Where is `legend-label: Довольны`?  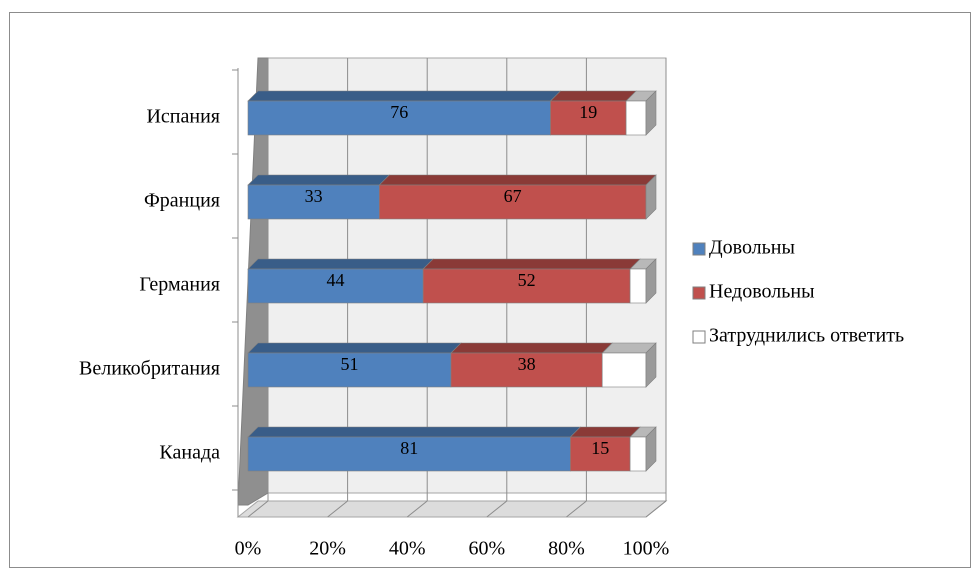
legend-label: Довольны is located at coordinates (752, 248).